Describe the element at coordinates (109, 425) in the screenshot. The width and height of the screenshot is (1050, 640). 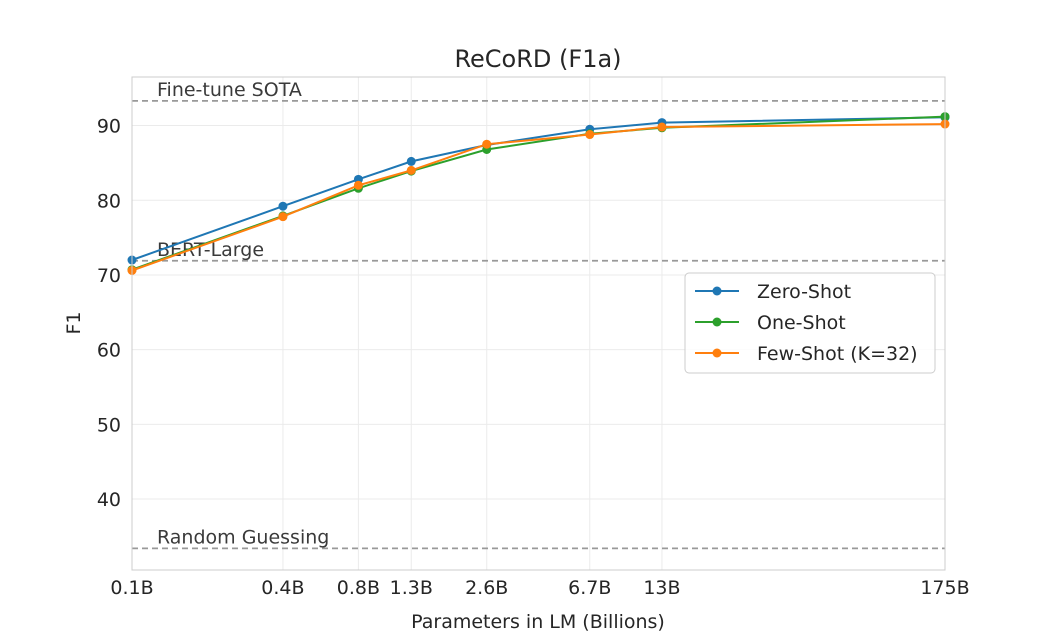
I see `y-tick-label: 50` at that location.